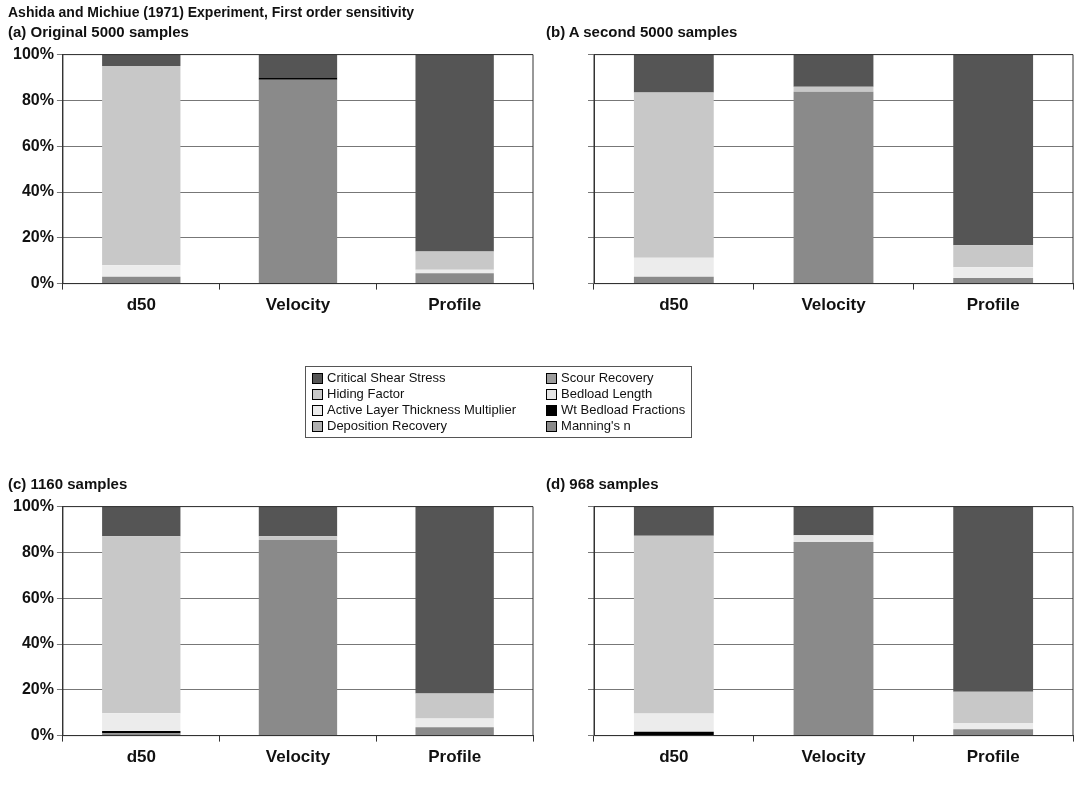 This screenshot has width=1081, height=796. Describe the element at coordinates (387, 425) in the screenshot. I see `legend-label: Deposition Recovery` at that location.